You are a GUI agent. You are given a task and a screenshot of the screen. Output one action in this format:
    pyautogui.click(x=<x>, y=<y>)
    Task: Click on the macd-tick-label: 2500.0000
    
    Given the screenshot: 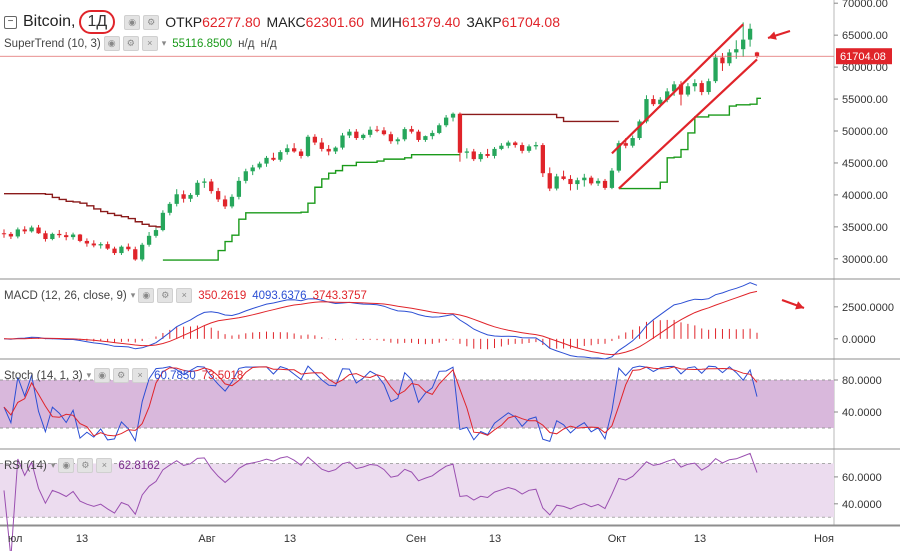 What is the action you would take?
    pyautogui.click(x=868, y=308)
    